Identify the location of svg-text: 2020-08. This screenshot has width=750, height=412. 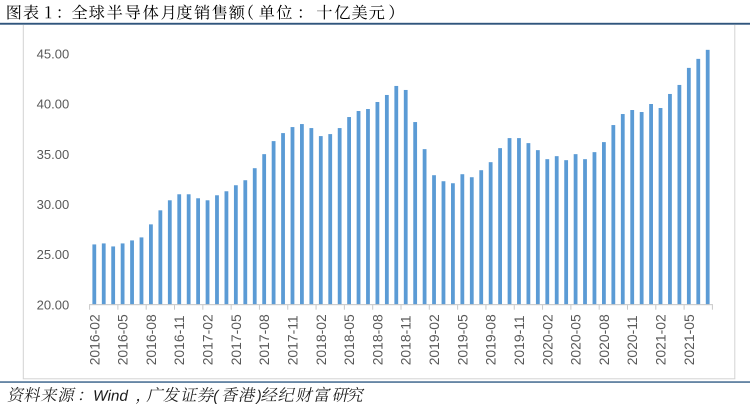
(604, 339).